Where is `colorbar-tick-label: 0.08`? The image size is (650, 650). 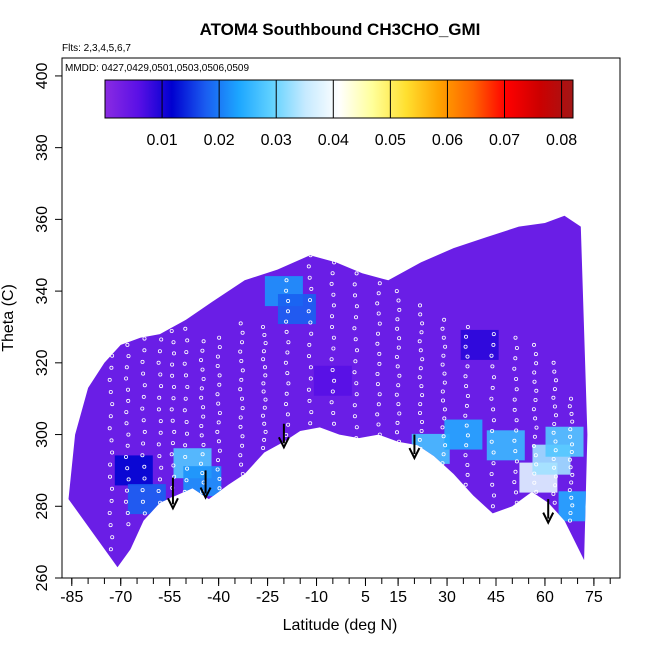 colorbar-tick-label: 0.08 is located at coordinates (561, 140).